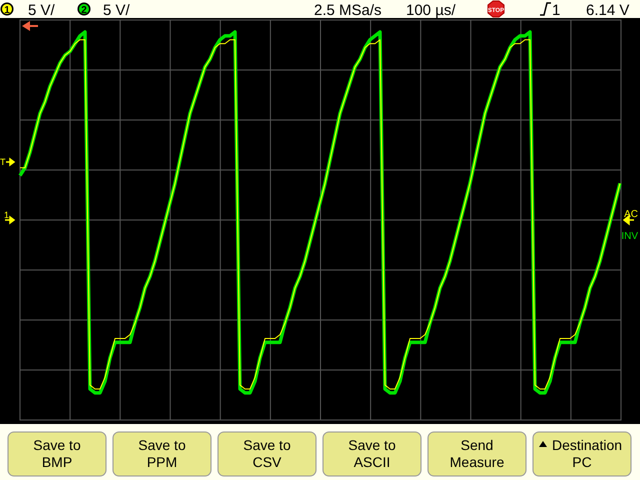 This screenshot has height=480, width=640. Describe the element at coordinates (3, 162) in the screenshot. I see `text: T` at that location.